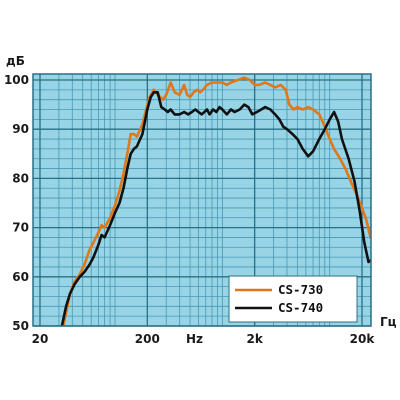 The image size is (400, 400). Describe the element at coordinates (20, 228) in the screenshot. I see `y-tick-label: 70` at that location.